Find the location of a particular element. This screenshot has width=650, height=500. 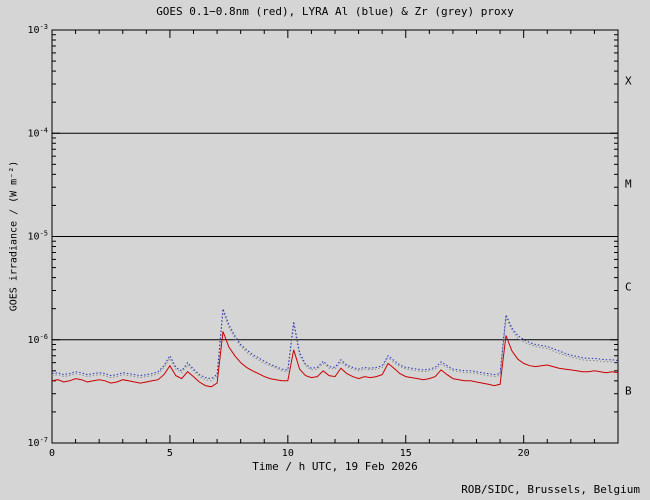

svg-text: 15 is located at coordinates (406, 453).